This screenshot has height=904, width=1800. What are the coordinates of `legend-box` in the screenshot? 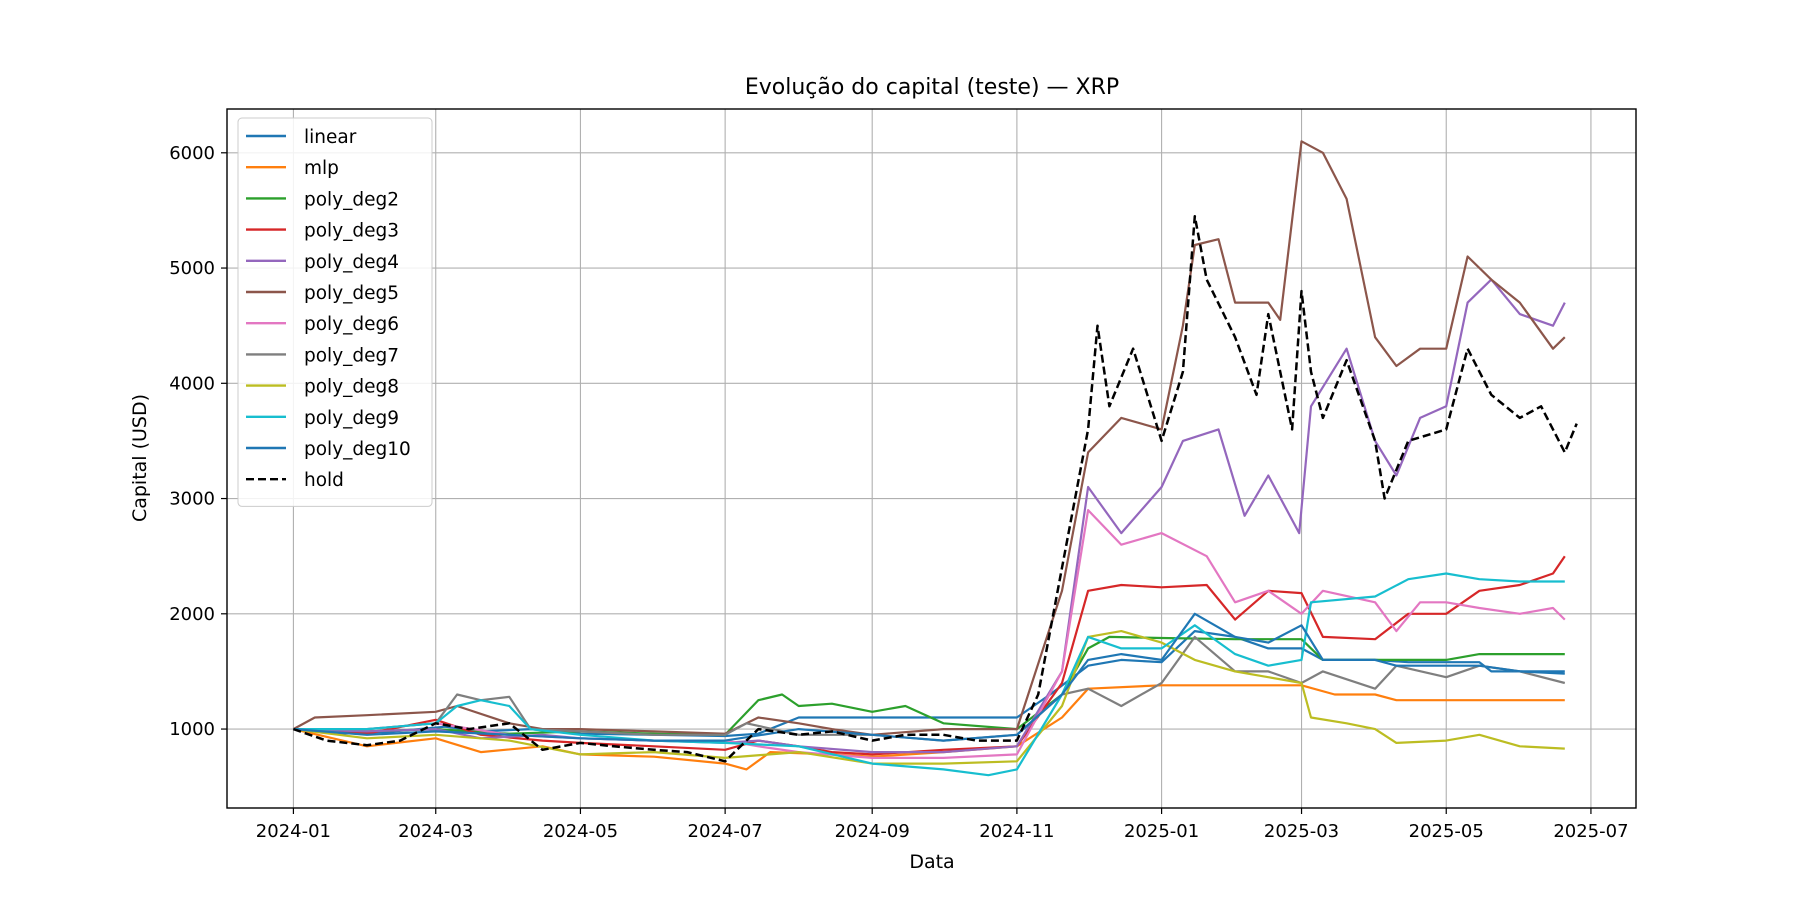 It's located at (335, 312).